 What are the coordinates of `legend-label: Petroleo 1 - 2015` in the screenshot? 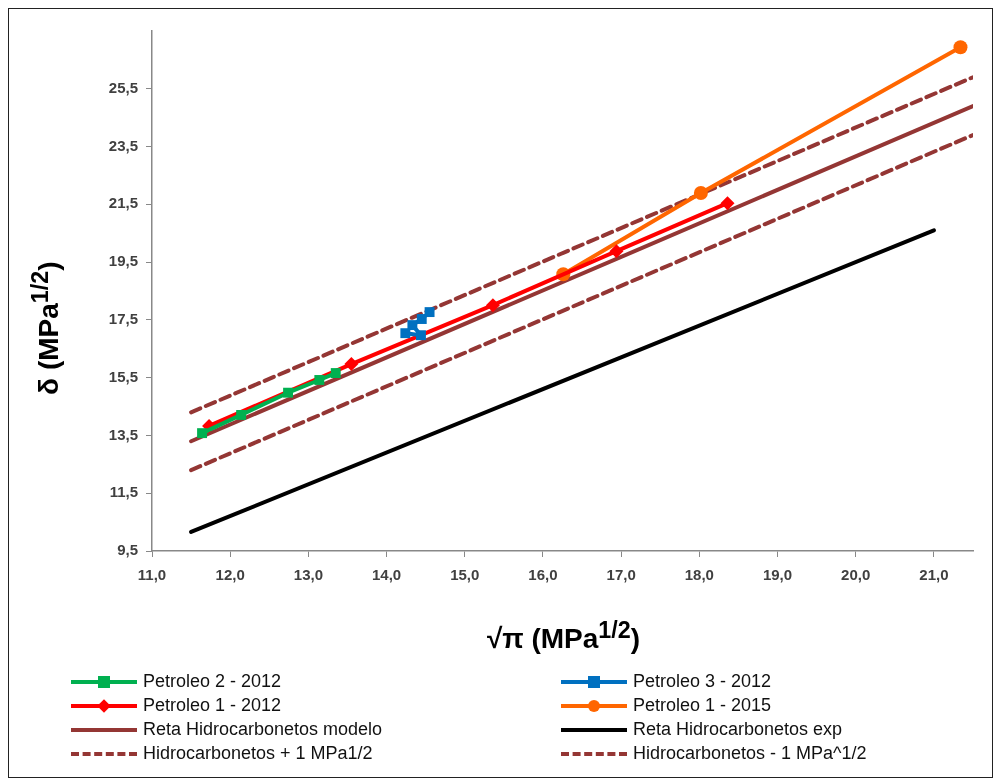 It's located at (702, 705).